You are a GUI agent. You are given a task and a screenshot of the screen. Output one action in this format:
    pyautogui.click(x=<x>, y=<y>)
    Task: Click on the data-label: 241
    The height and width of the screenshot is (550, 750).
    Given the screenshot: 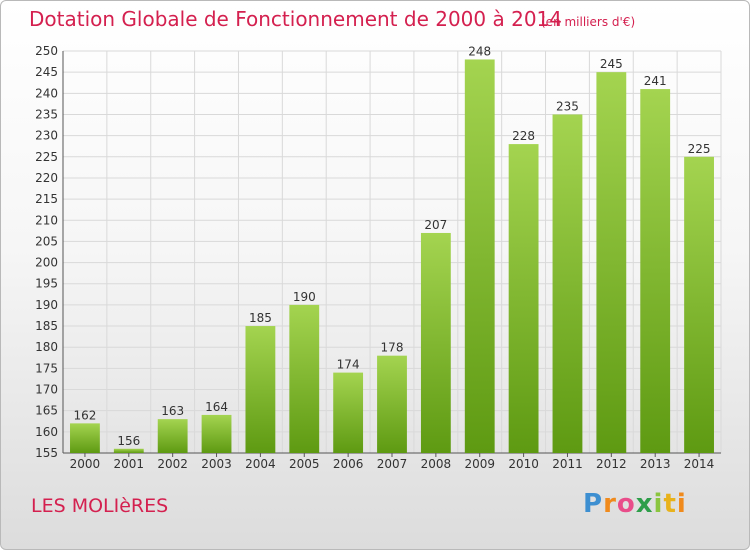 What is the action you would take?
    pyautogui.click(x=655, y=81)
    